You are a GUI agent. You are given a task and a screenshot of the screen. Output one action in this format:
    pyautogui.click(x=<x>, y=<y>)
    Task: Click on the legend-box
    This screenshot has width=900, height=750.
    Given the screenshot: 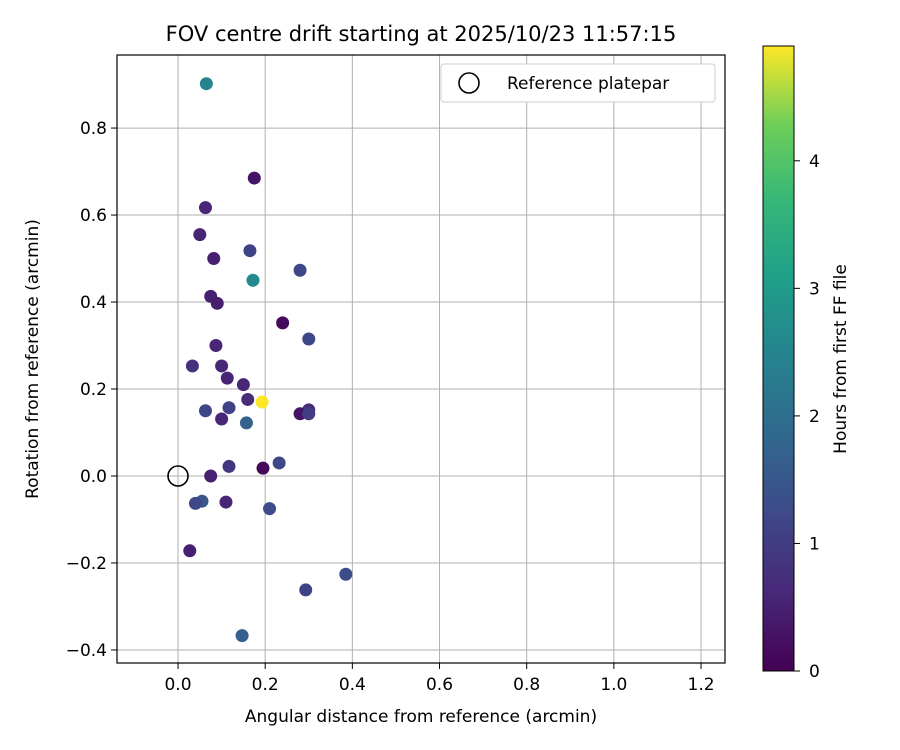 What is the action you would take?
    pyautogui.click(x=578, y=83)
    